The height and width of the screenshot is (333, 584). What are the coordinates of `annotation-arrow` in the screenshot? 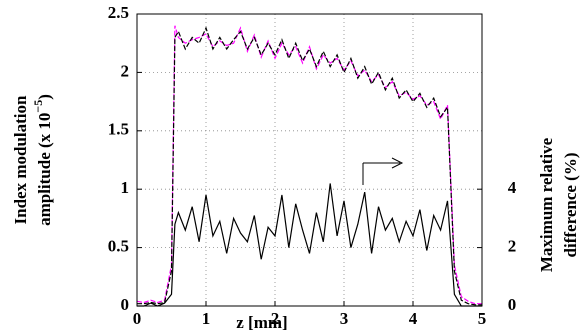 It's located at (383, 171).